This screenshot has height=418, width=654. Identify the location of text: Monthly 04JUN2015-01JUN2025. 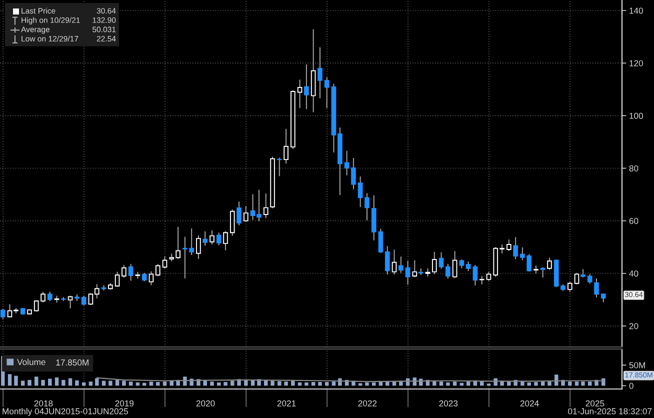
(65, 412).